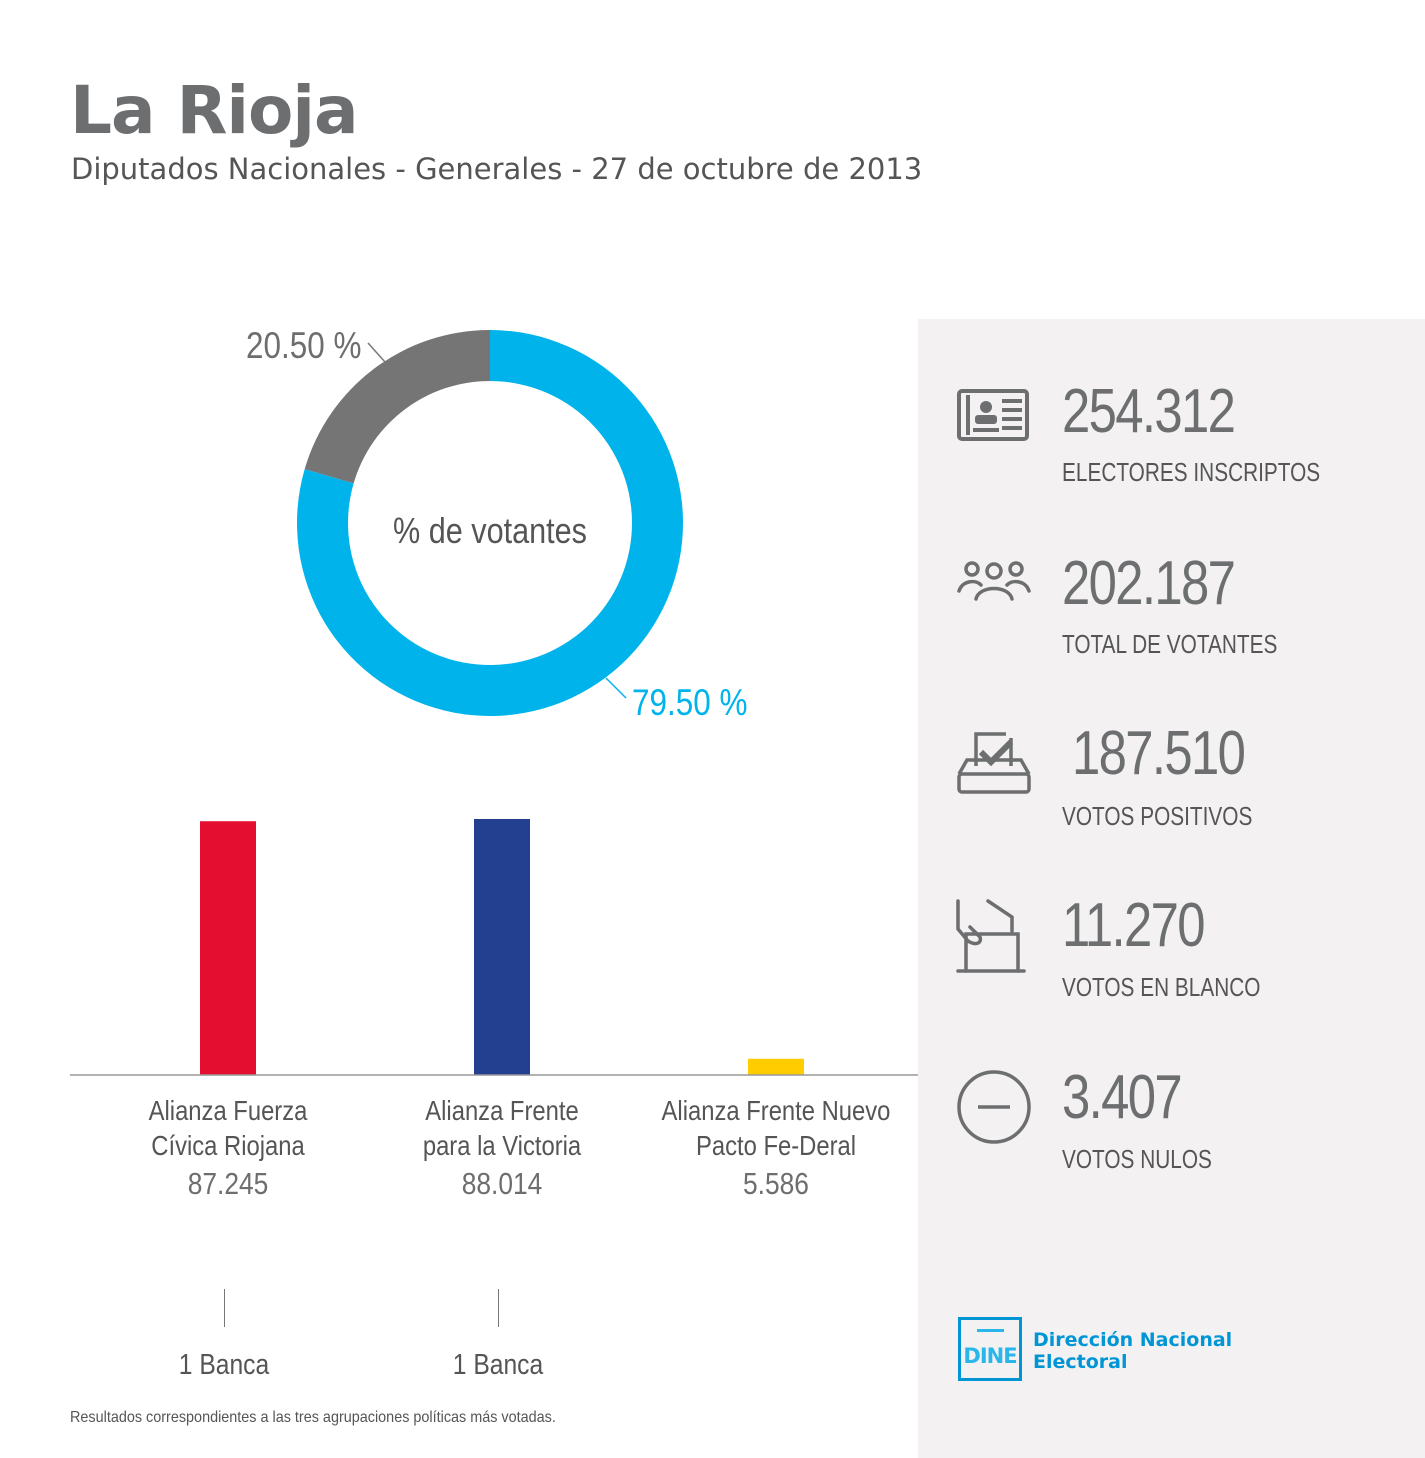 This screenshot has height=1458, width=1425. I want to click on ballot-box-check-icon, so click(994, 763).